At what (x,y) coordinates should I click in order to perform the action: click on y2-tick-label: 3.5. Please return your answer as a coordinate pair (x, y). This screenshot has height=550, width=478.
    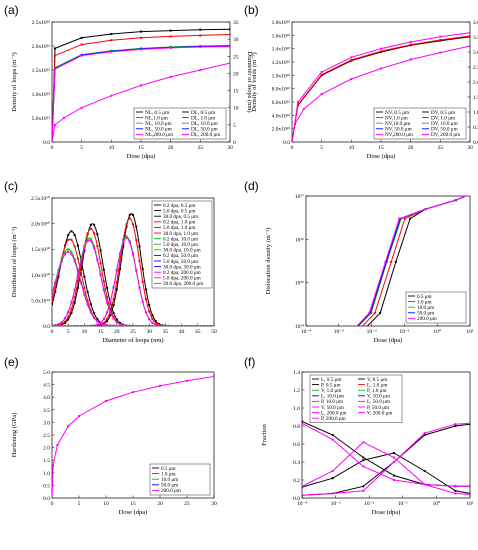
    Looking at the image, I should click on (475, 38).